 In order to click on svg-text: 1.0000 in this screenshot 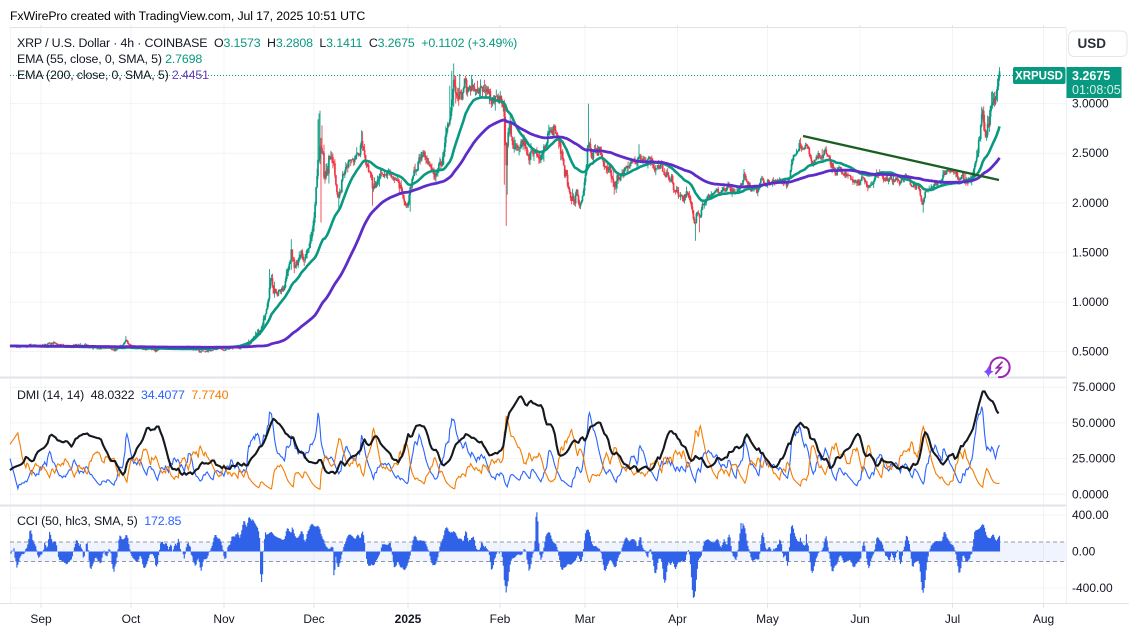, I will do `click(1090, 302)`.